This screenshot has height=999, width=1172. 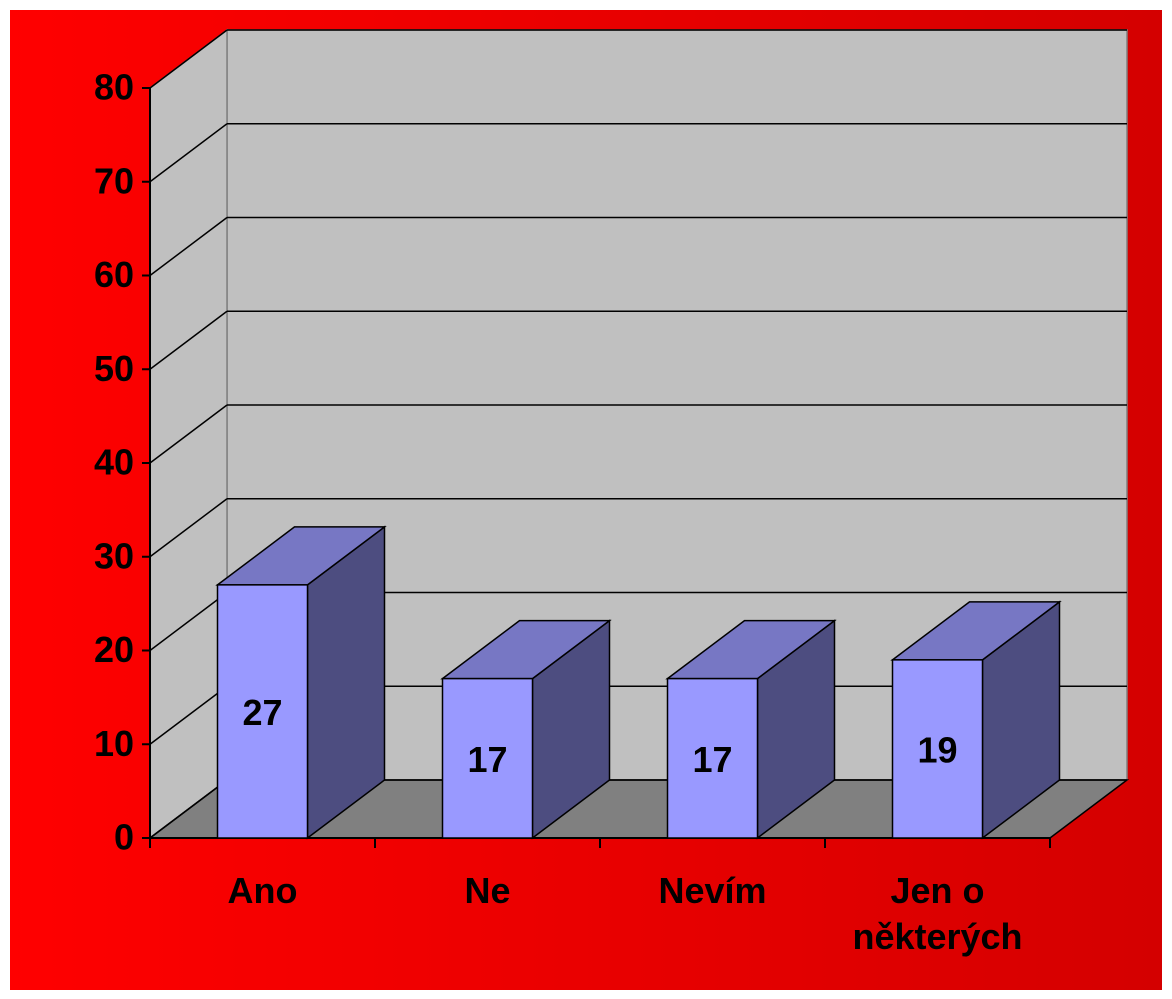 What do you see at coordinates (712, 890) in the screenshot?
I see `x-tick-label: Nevím` at bounding box center [712, 890].